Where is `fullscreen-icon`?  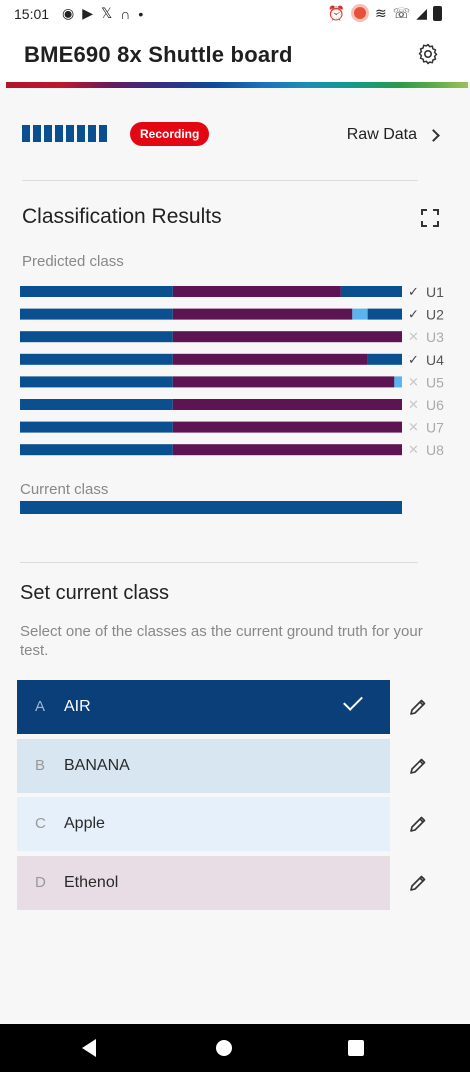
fullscreen-icon is located at coordinates (430, 218).